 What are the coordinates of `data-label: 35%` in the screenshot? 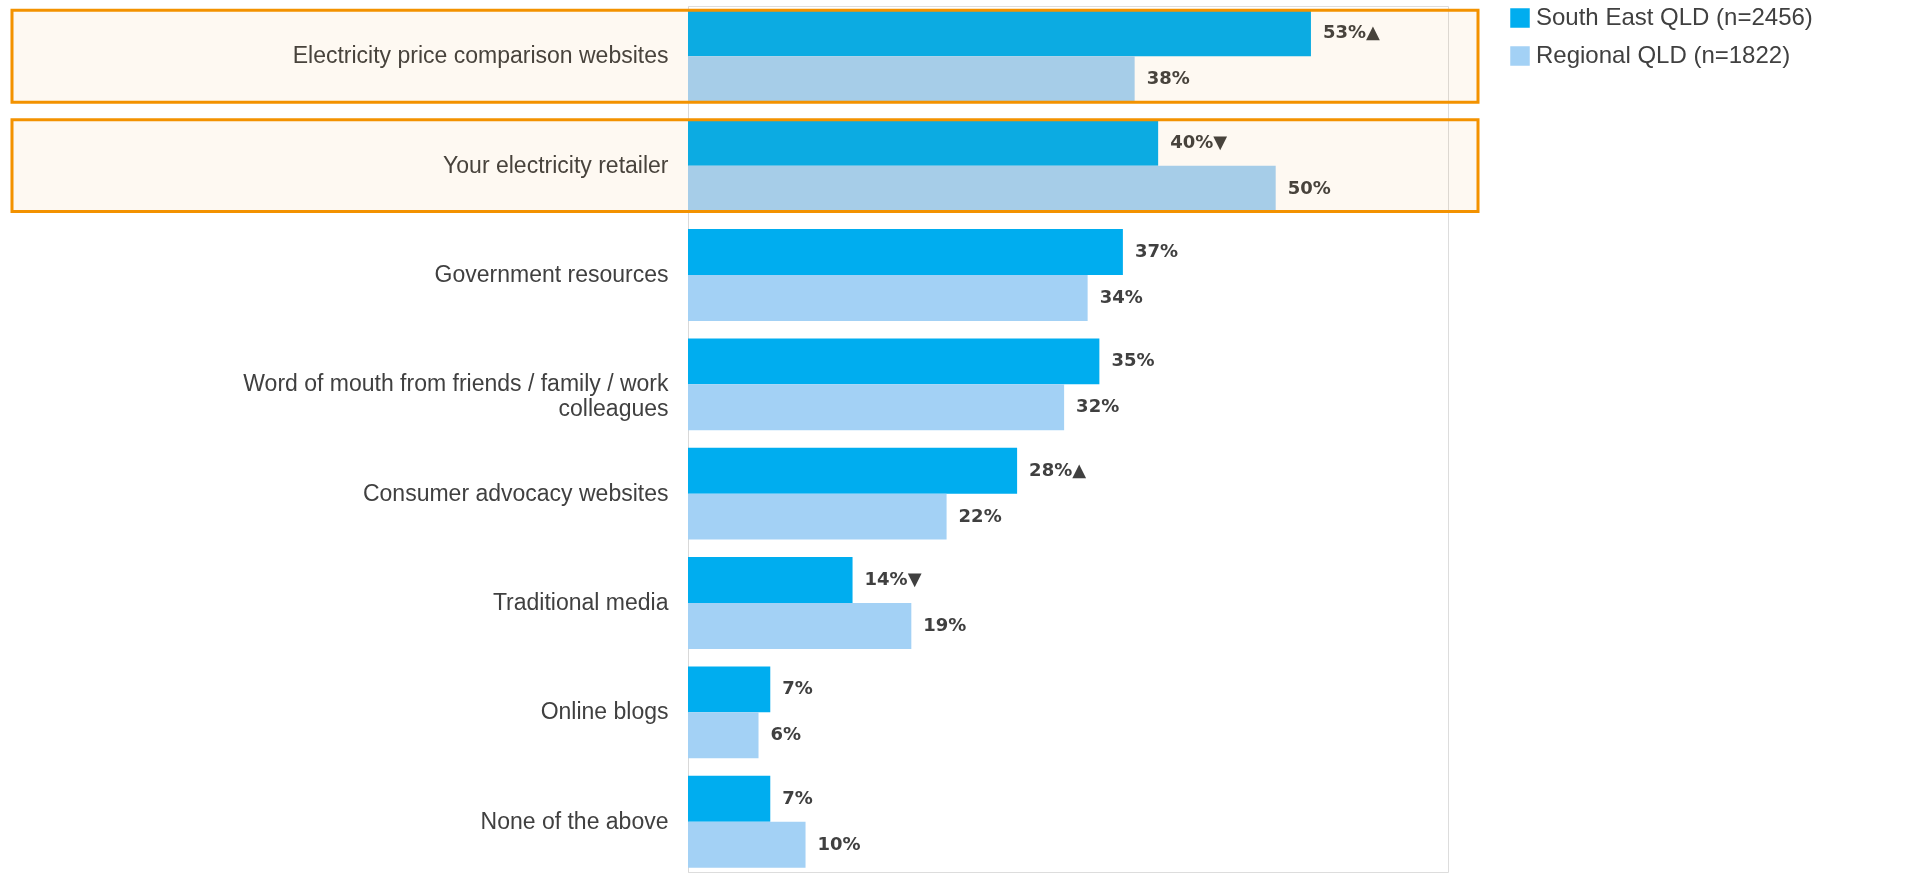 It's located at (1133, 360).